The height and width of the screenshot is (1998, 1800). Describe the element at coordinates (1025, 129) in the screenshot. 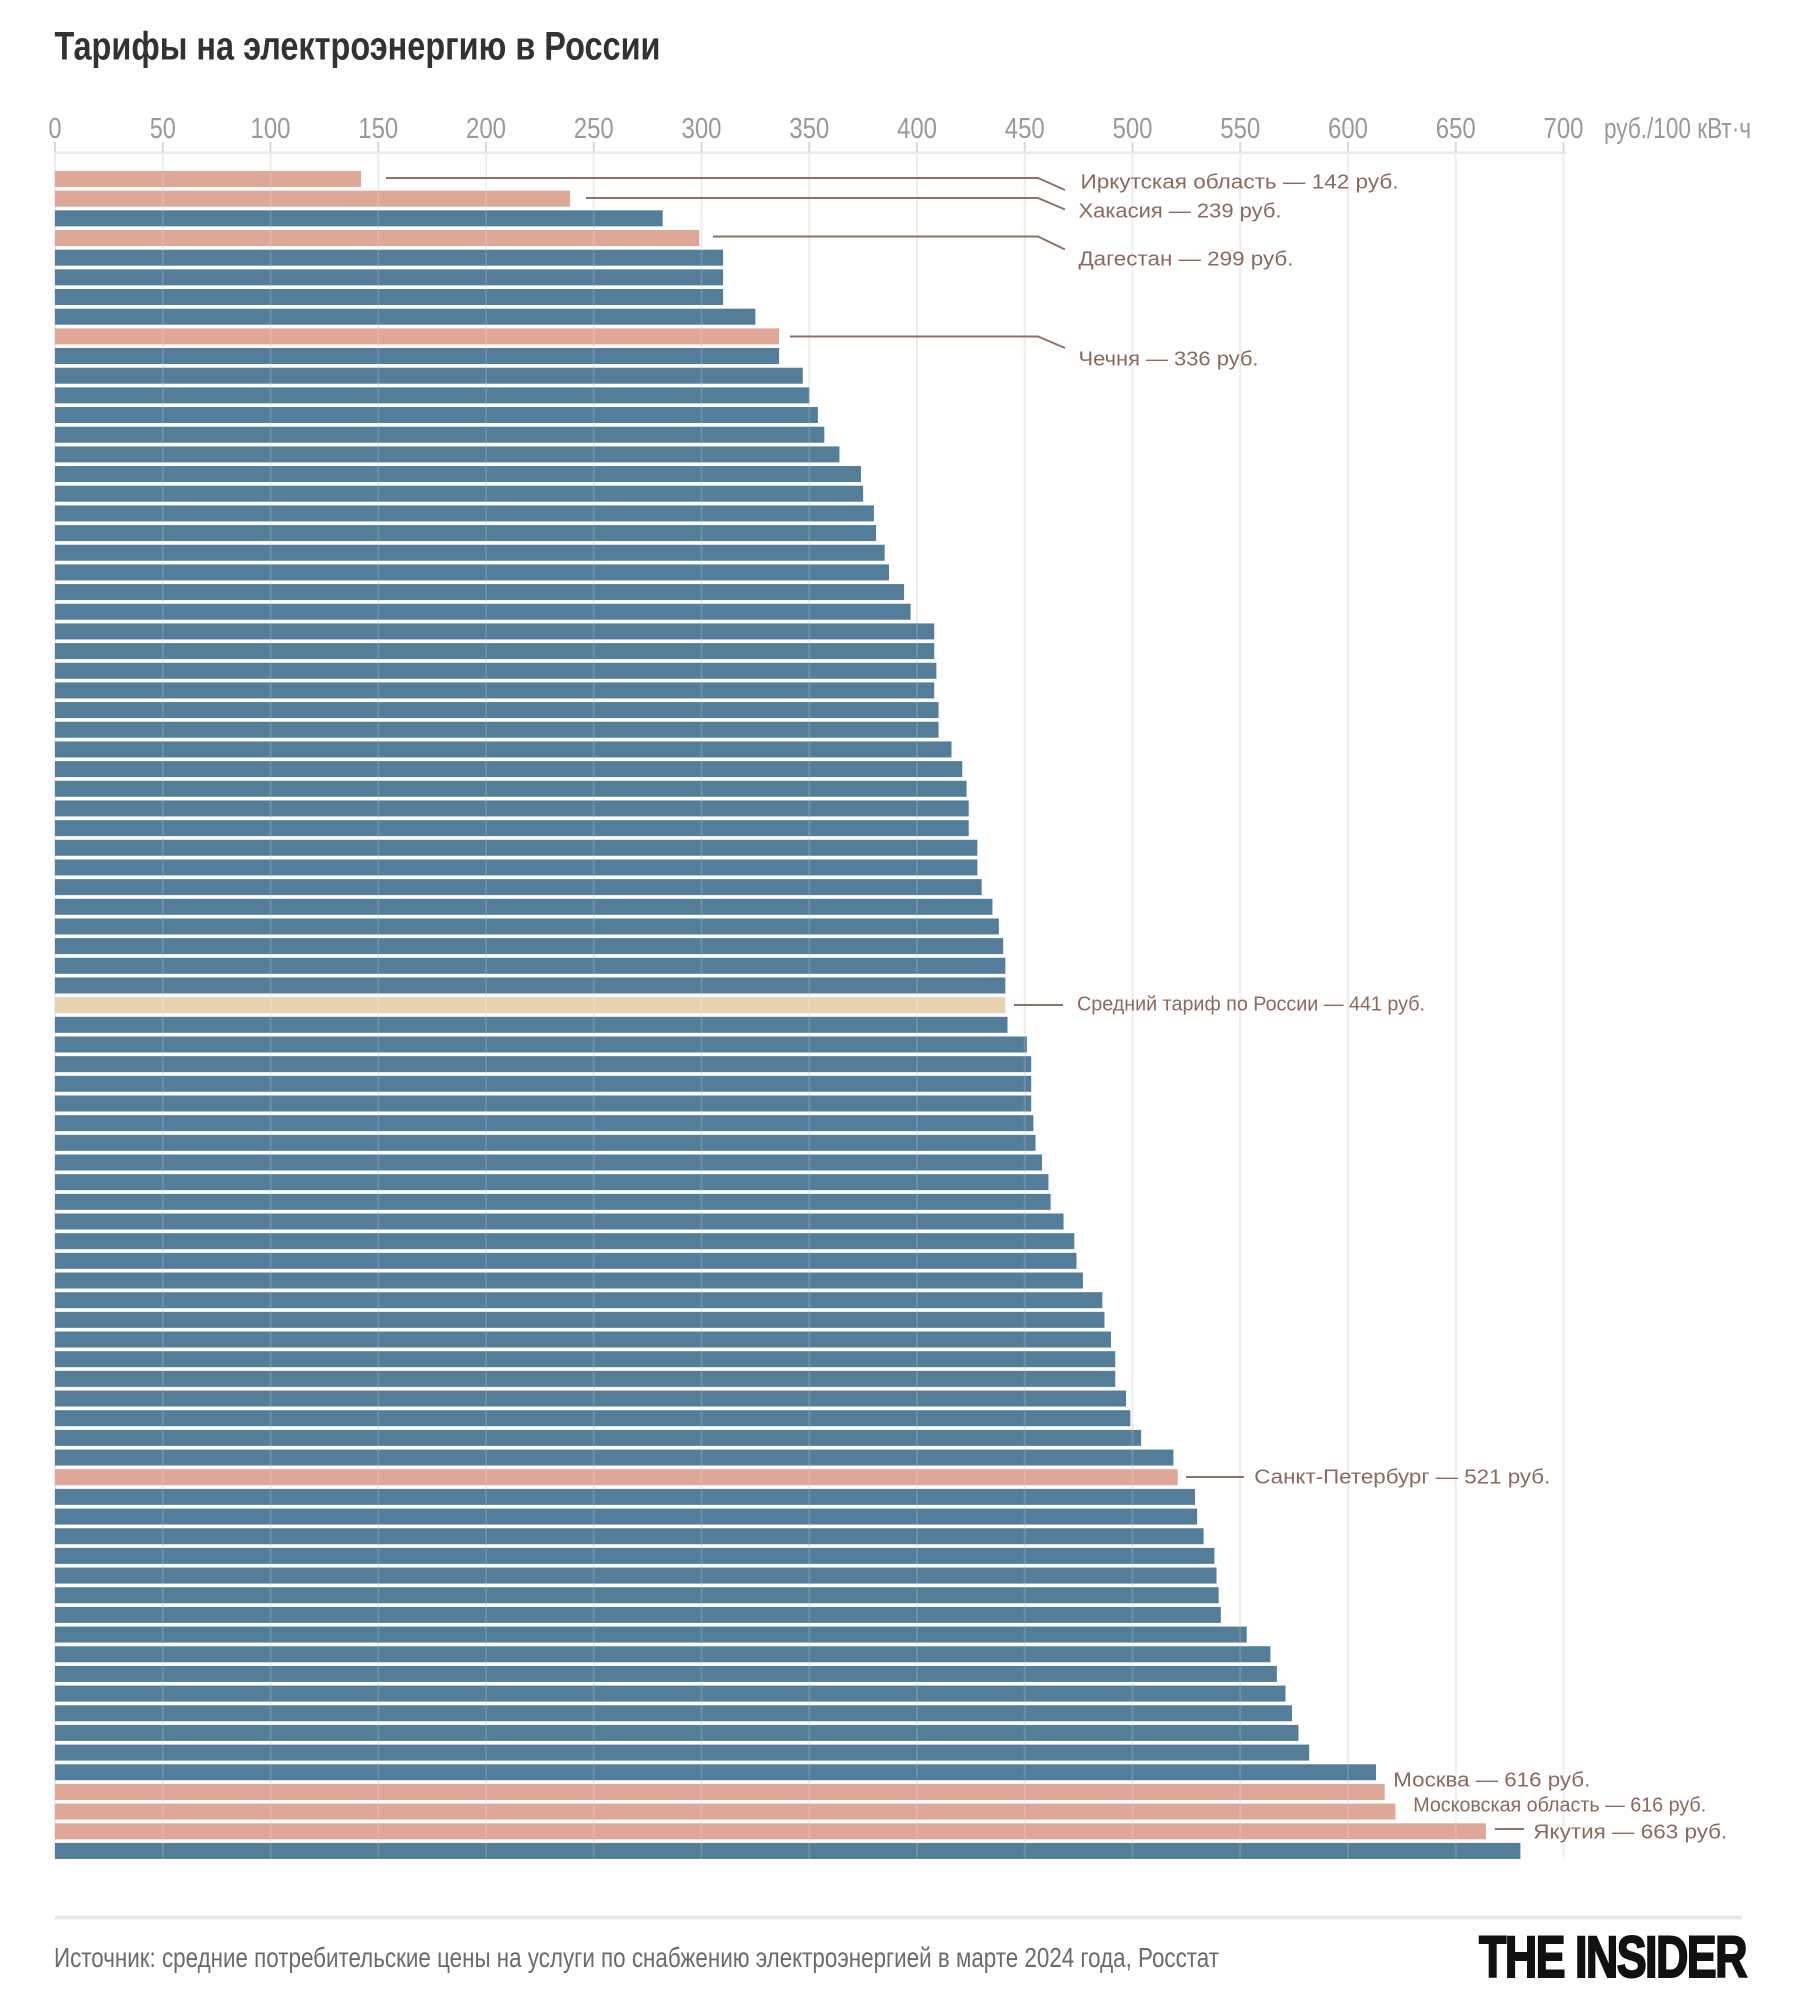

I see `svg-text: 450` at that location.